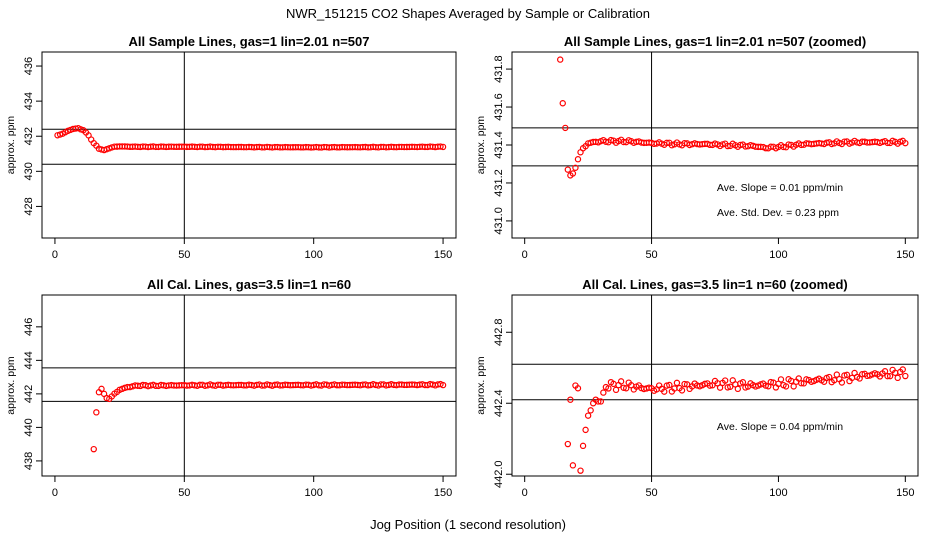 The height and width of the screenshot is (540, 936). I want to click on figure-x-axis-label: Jog Position (1 second resolution), so click(468, 524).